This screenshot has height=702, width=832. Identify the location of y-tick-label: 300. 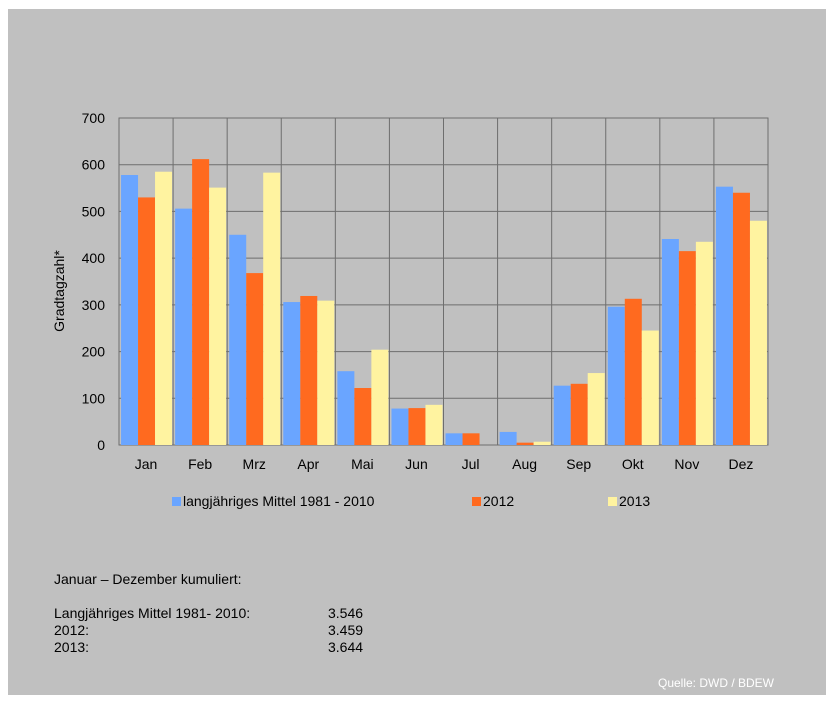
(94, 305).